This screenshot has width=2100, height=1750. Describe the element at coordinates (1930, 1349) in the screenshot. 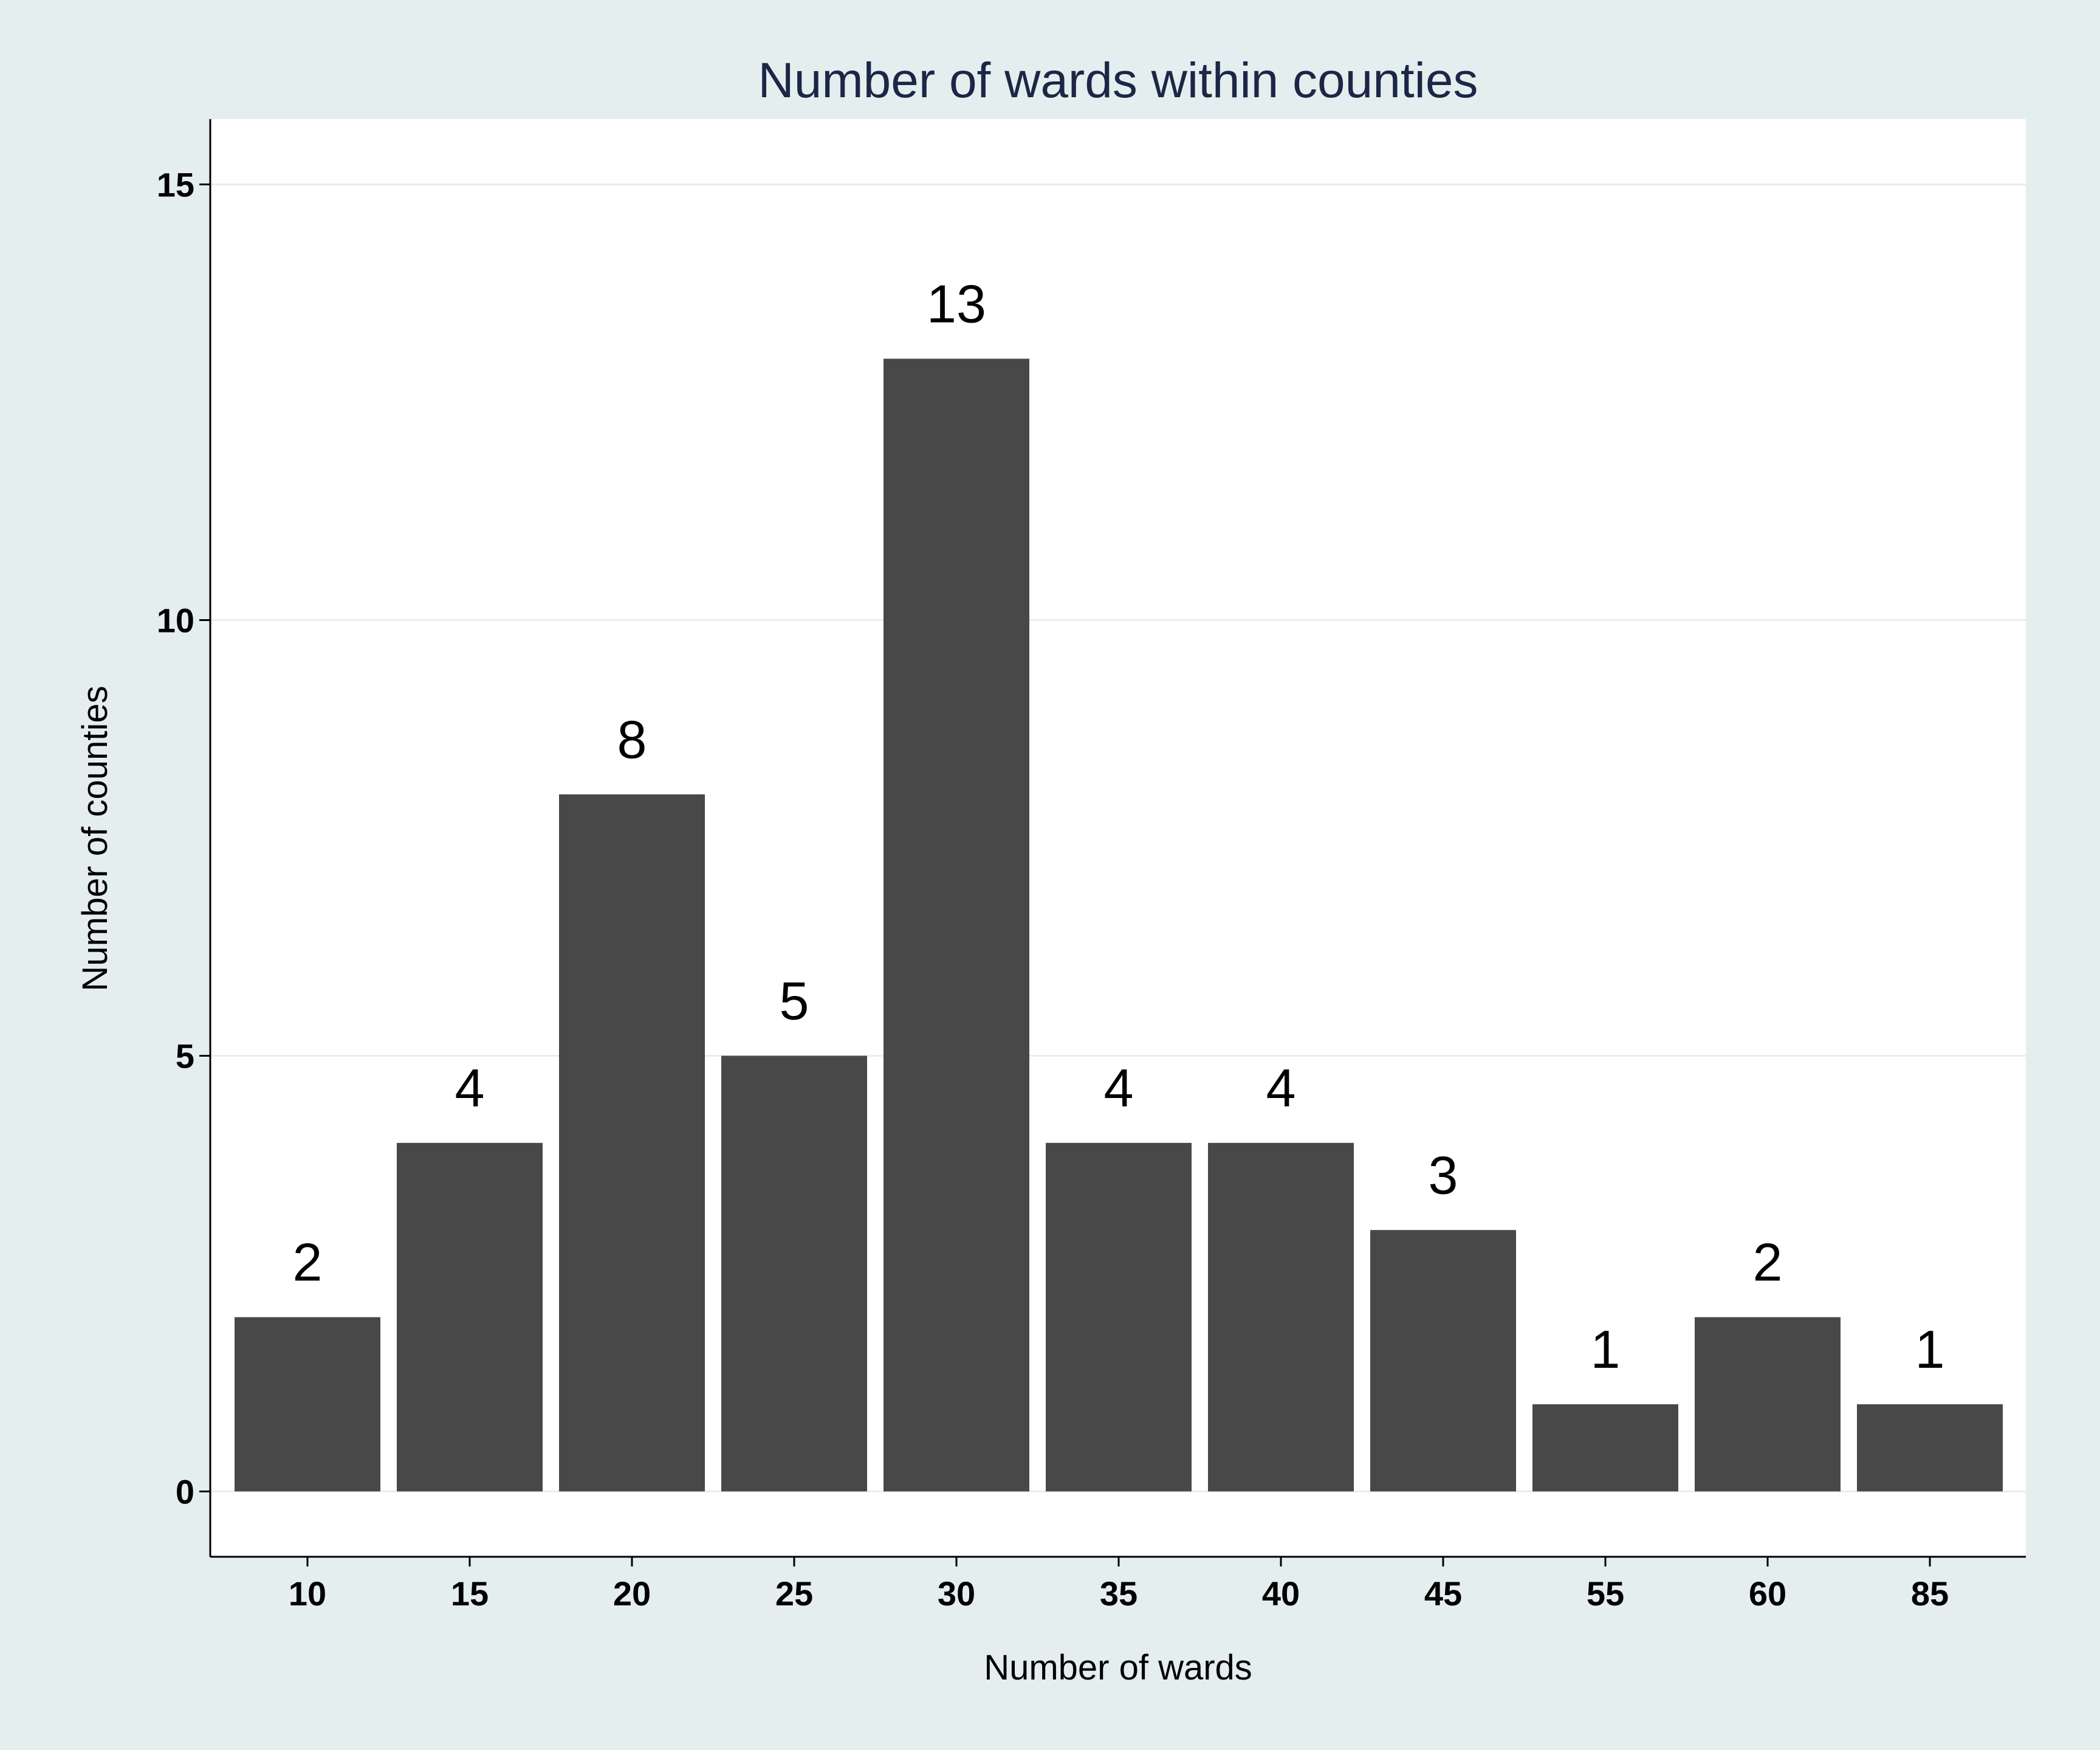

I see `data-label-85: 1` at that location.